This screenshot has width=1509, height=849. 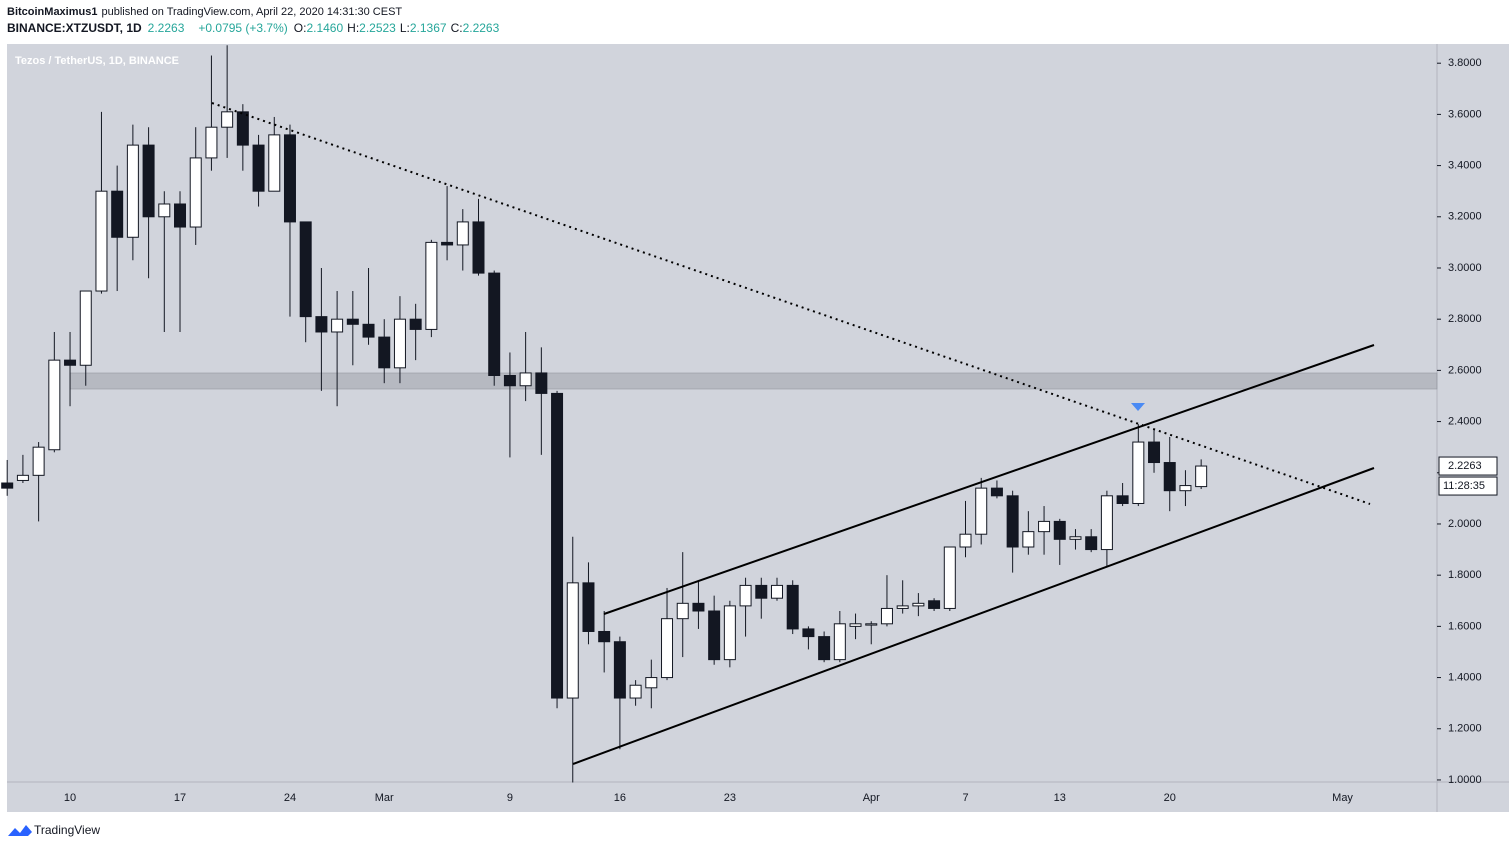 What do you see at coordinates (1465, 370) in the screenshot?
I see `y-tick-label: 2.6000` at bounding box center [1465, 370].